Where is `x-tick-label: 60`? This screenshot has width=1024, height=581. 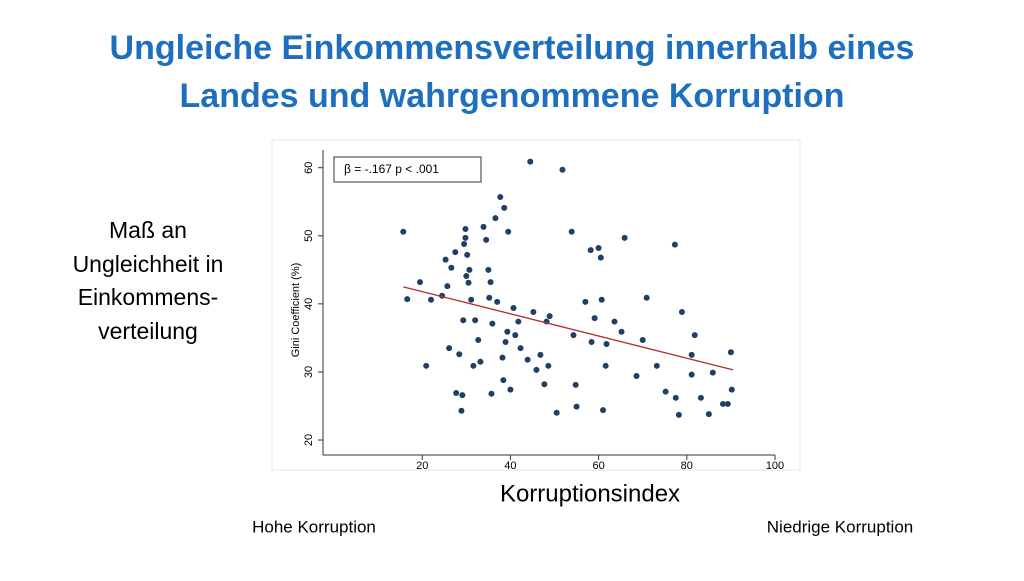 x-tick-label: 60 is located at coordinates (598, 466).